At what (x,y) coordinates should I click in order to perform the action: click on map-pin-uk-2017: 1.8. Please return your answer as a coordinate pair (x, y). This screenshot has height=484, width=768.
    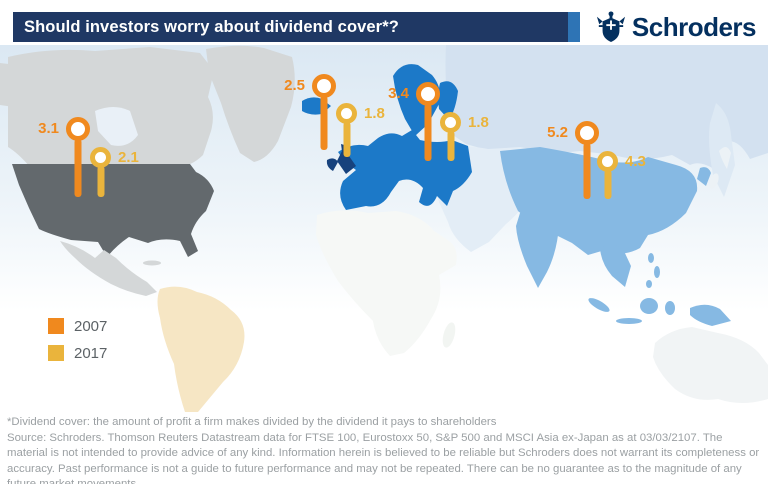
    Looking at the image, I should click on (360, 130).